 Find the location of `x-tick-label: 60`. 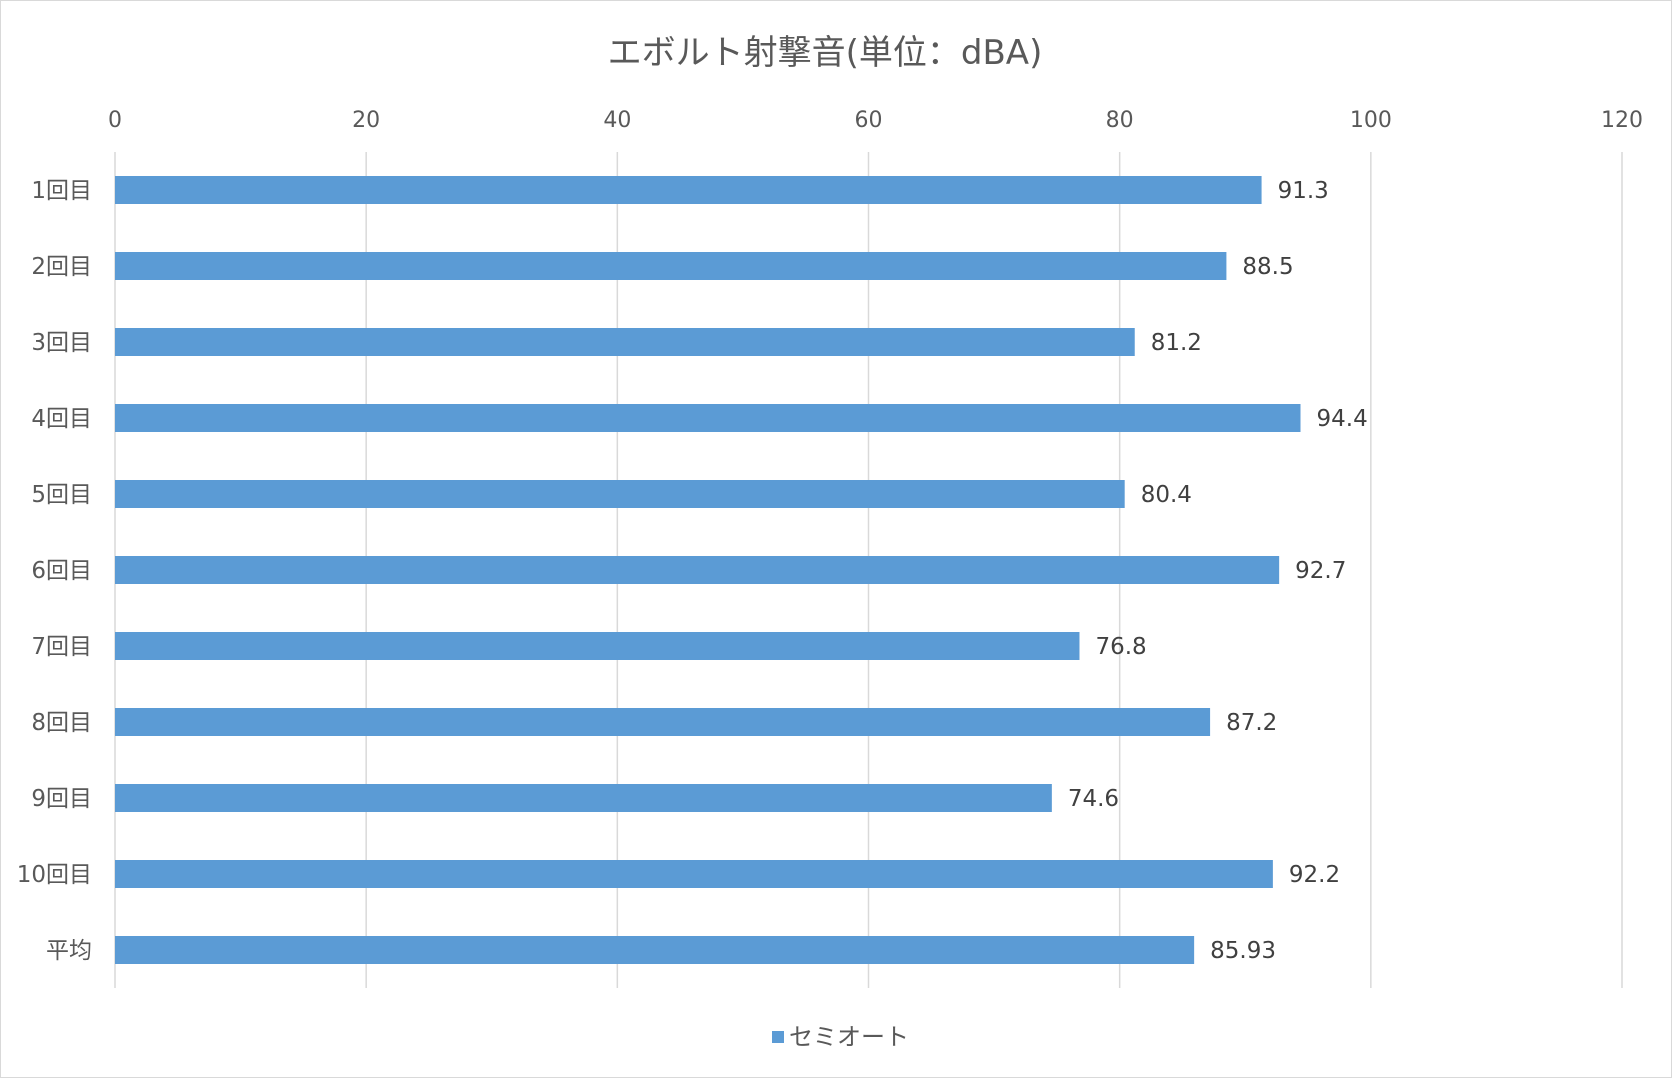

x-tick-label: 60 is located at coordinates (869, 120).